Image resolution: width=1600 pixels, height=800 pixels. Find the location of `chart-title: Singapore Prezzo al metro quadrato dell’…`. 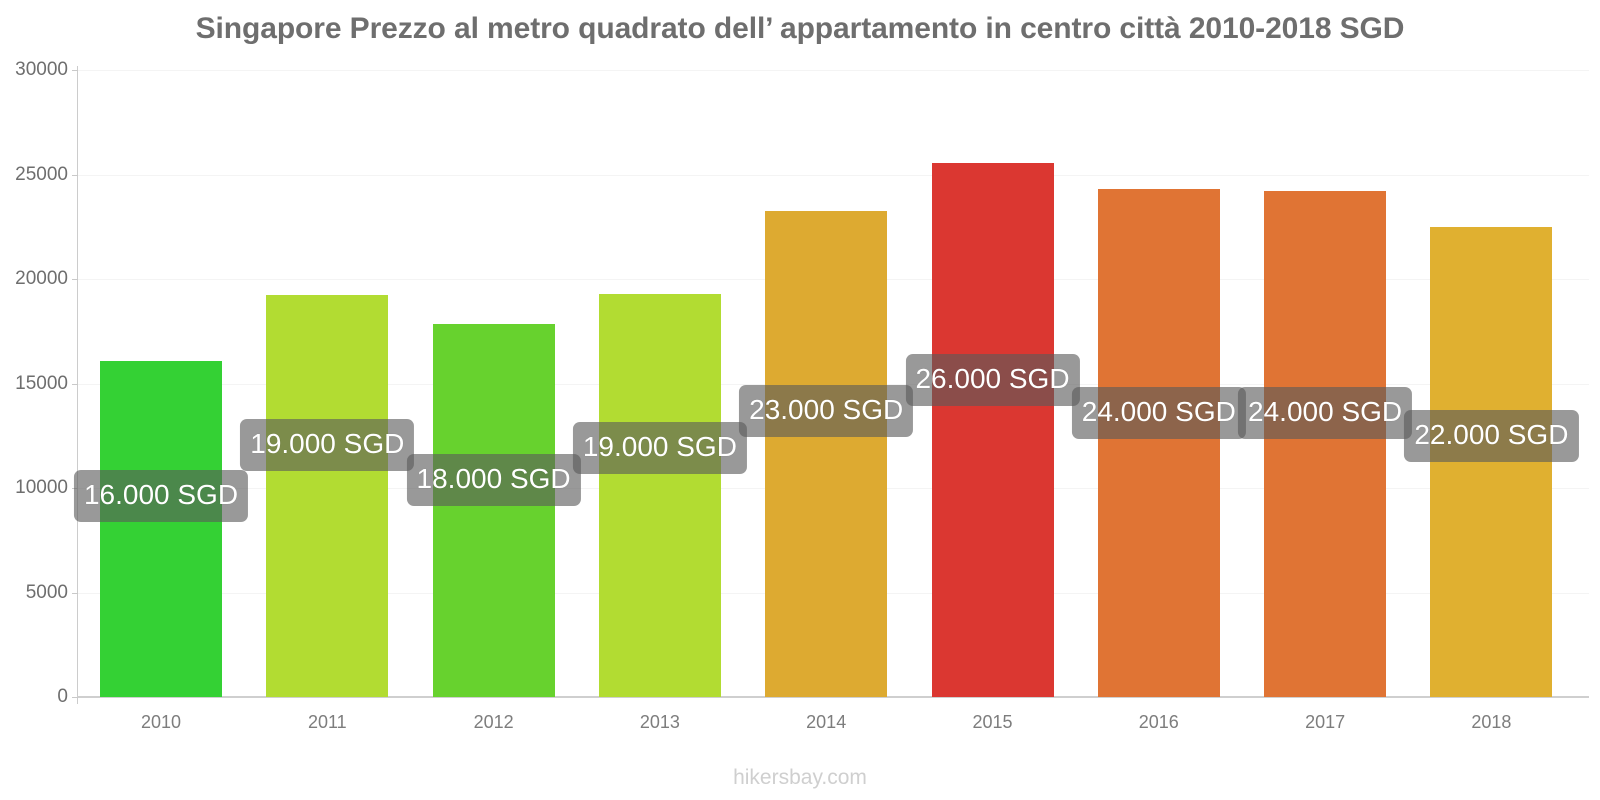

chart-title: Singapore Prezzo al metro quadrato dell’… is located at coordinates (800, 28).